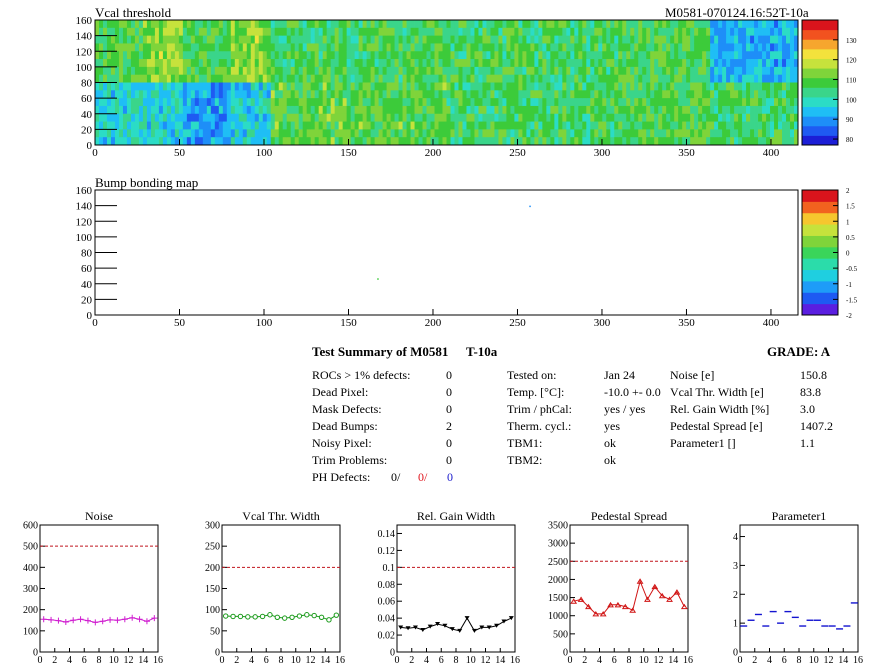 The height and width of the screenshot is (672, 896). What do you see at coordinates (87, 115) in the screenshot?
I see `vcal-axis-y-tick-label: 40` at bounding box center [87, 115].